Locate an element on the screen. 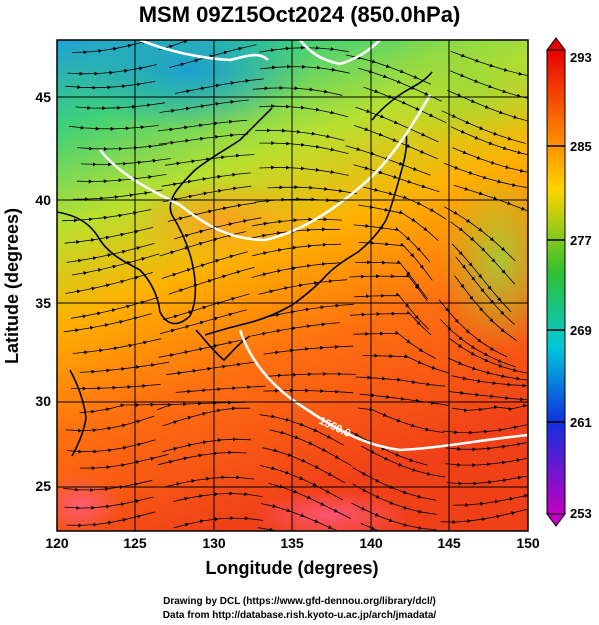 The image size is (599, 625). x-axis-title: Longitude (degrees) is located at coordinates (291, 568).